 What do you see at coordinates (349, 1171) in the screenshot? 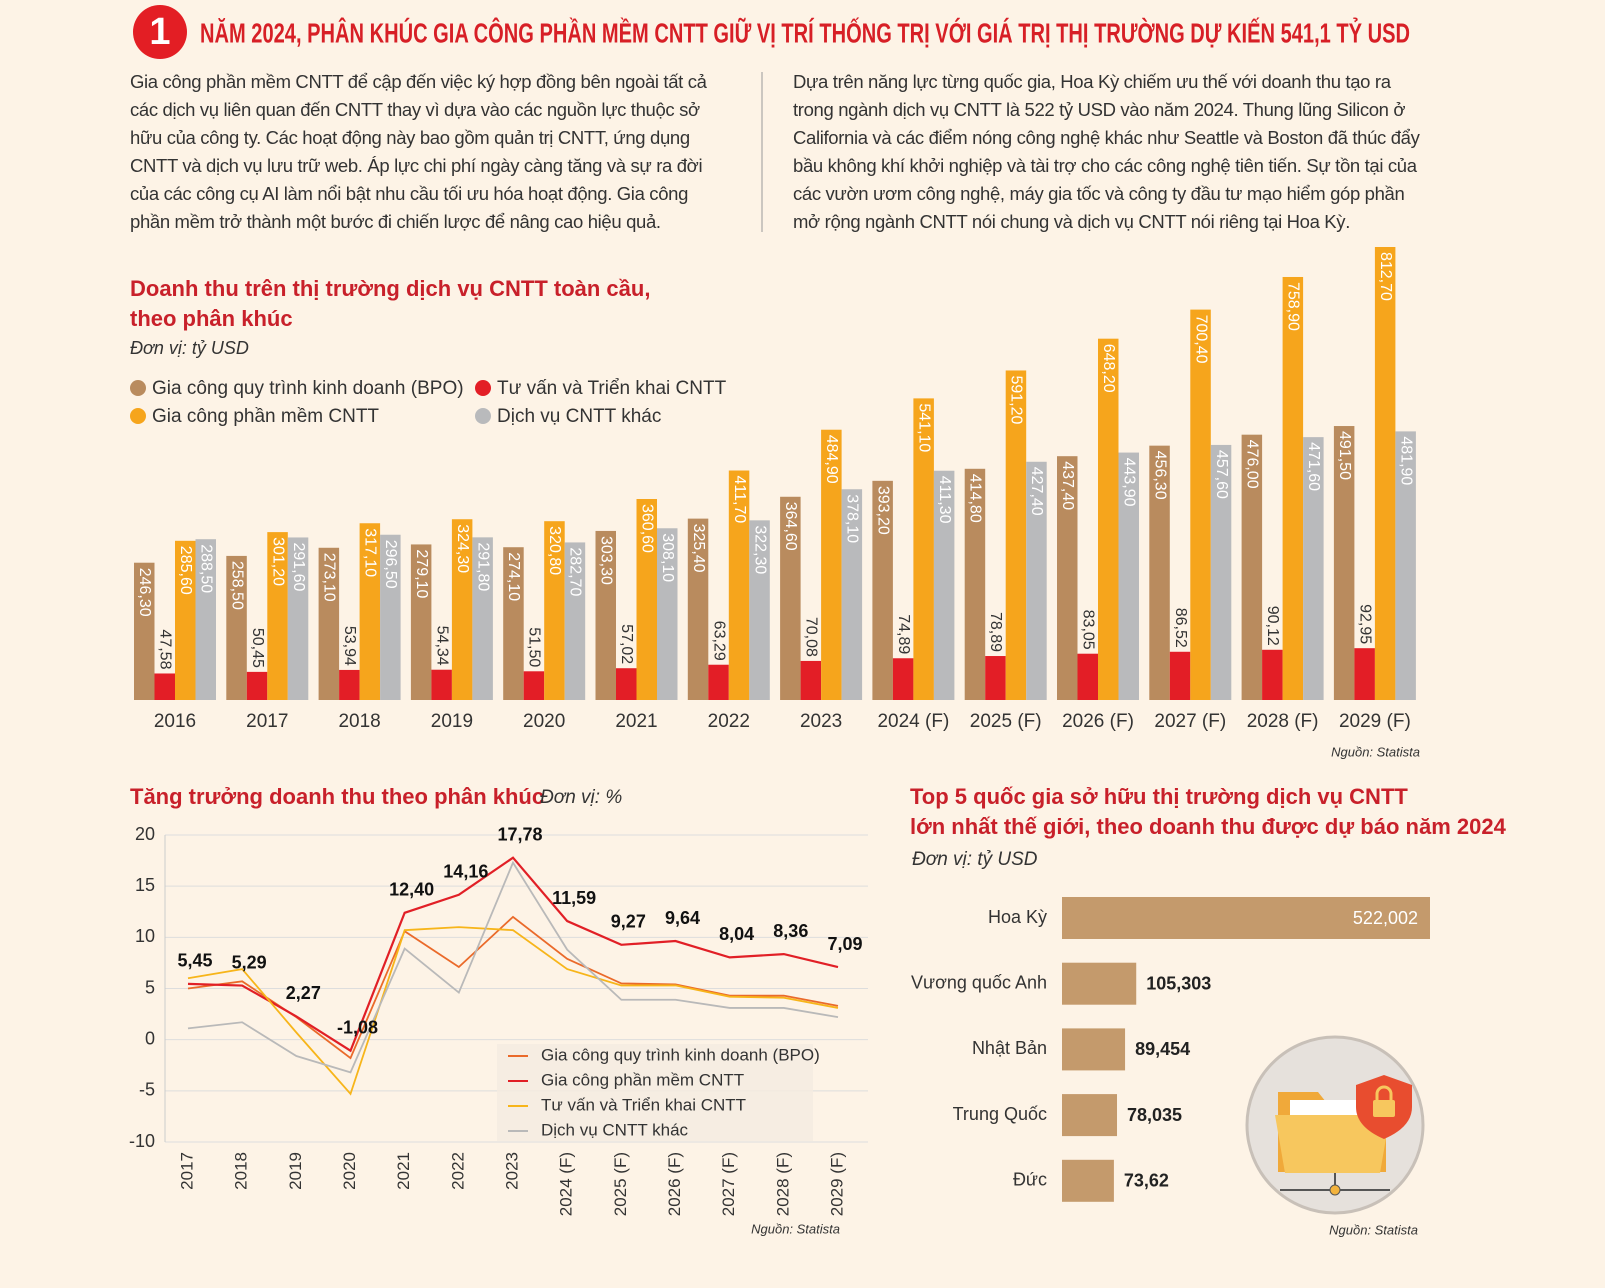
I see `x-tick-label: 2020` at bounding box center [349, 1171].